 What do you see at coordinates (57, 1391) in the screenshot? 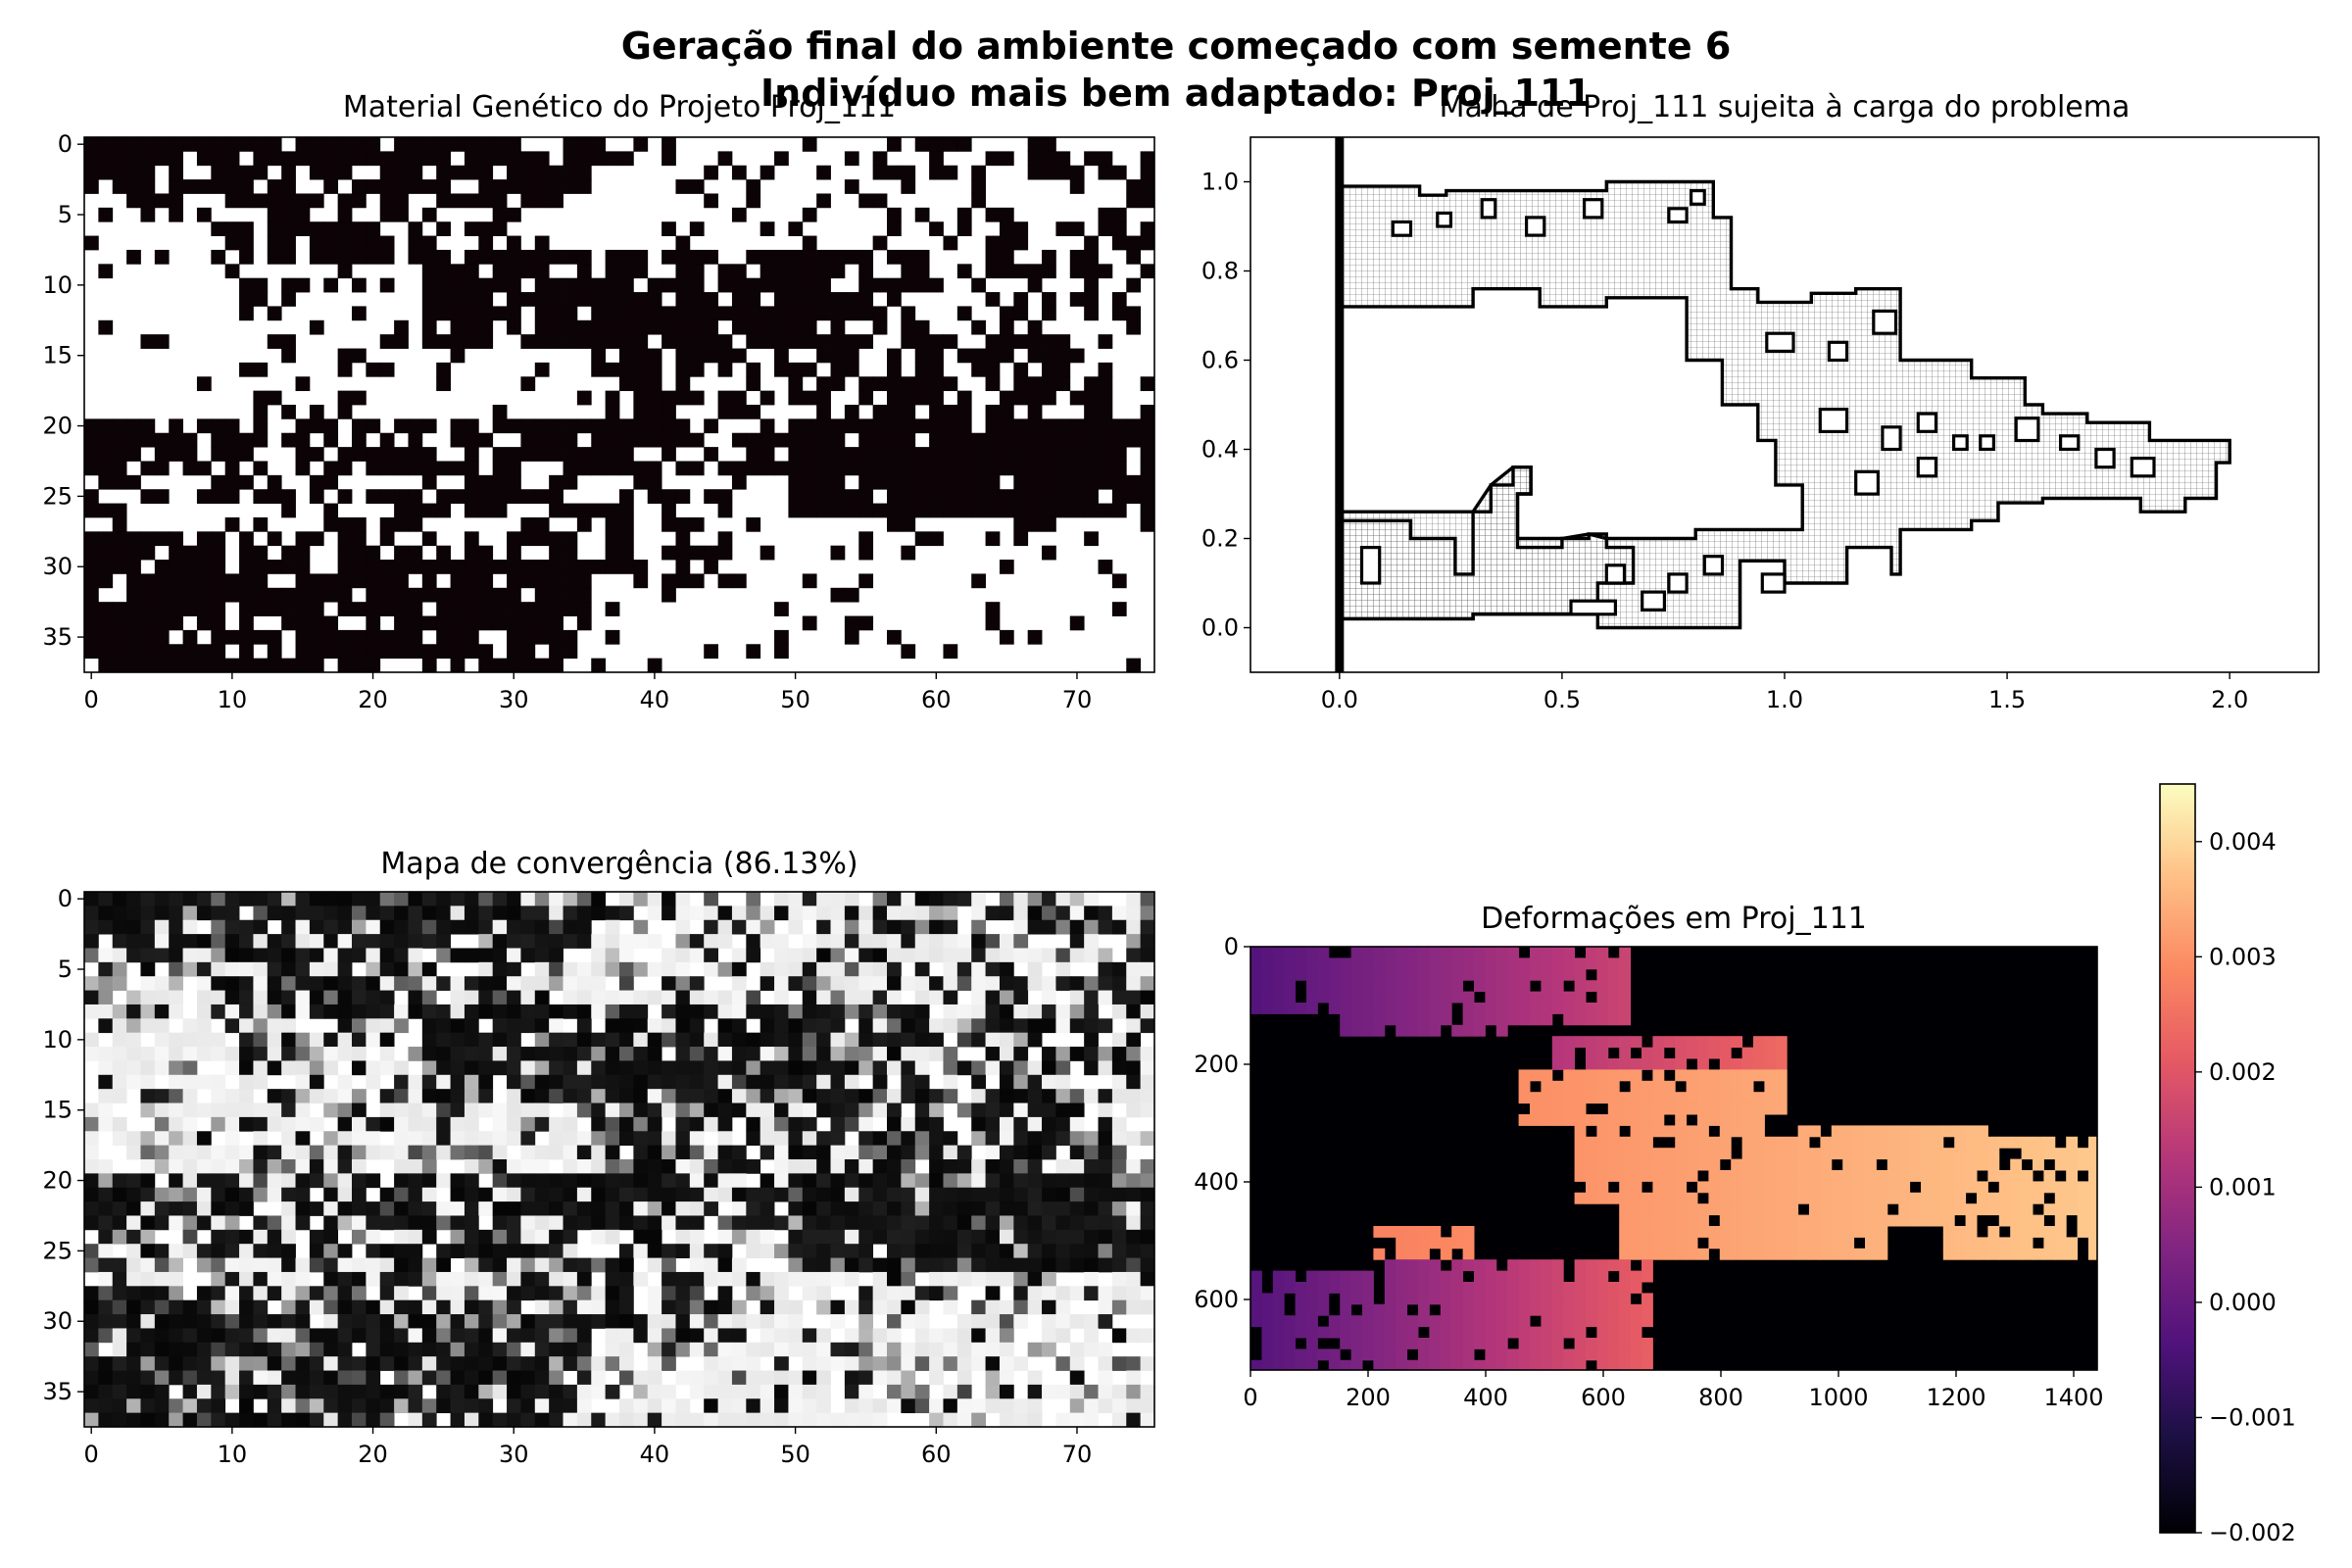
I see `convergence-y-tick-label: 35` at bounding box center [57, 1391].